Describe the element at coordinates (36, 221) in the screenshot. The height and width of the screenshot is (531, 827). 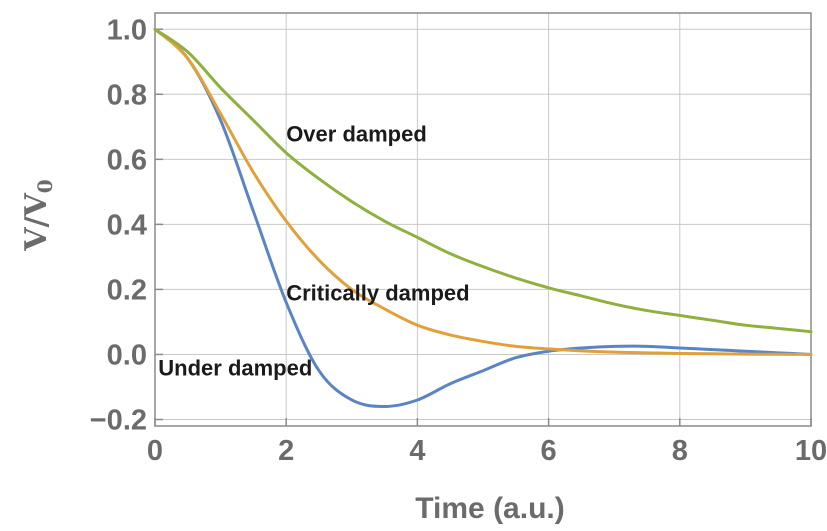
I see `y-axis-title-main: V/V` at that location.